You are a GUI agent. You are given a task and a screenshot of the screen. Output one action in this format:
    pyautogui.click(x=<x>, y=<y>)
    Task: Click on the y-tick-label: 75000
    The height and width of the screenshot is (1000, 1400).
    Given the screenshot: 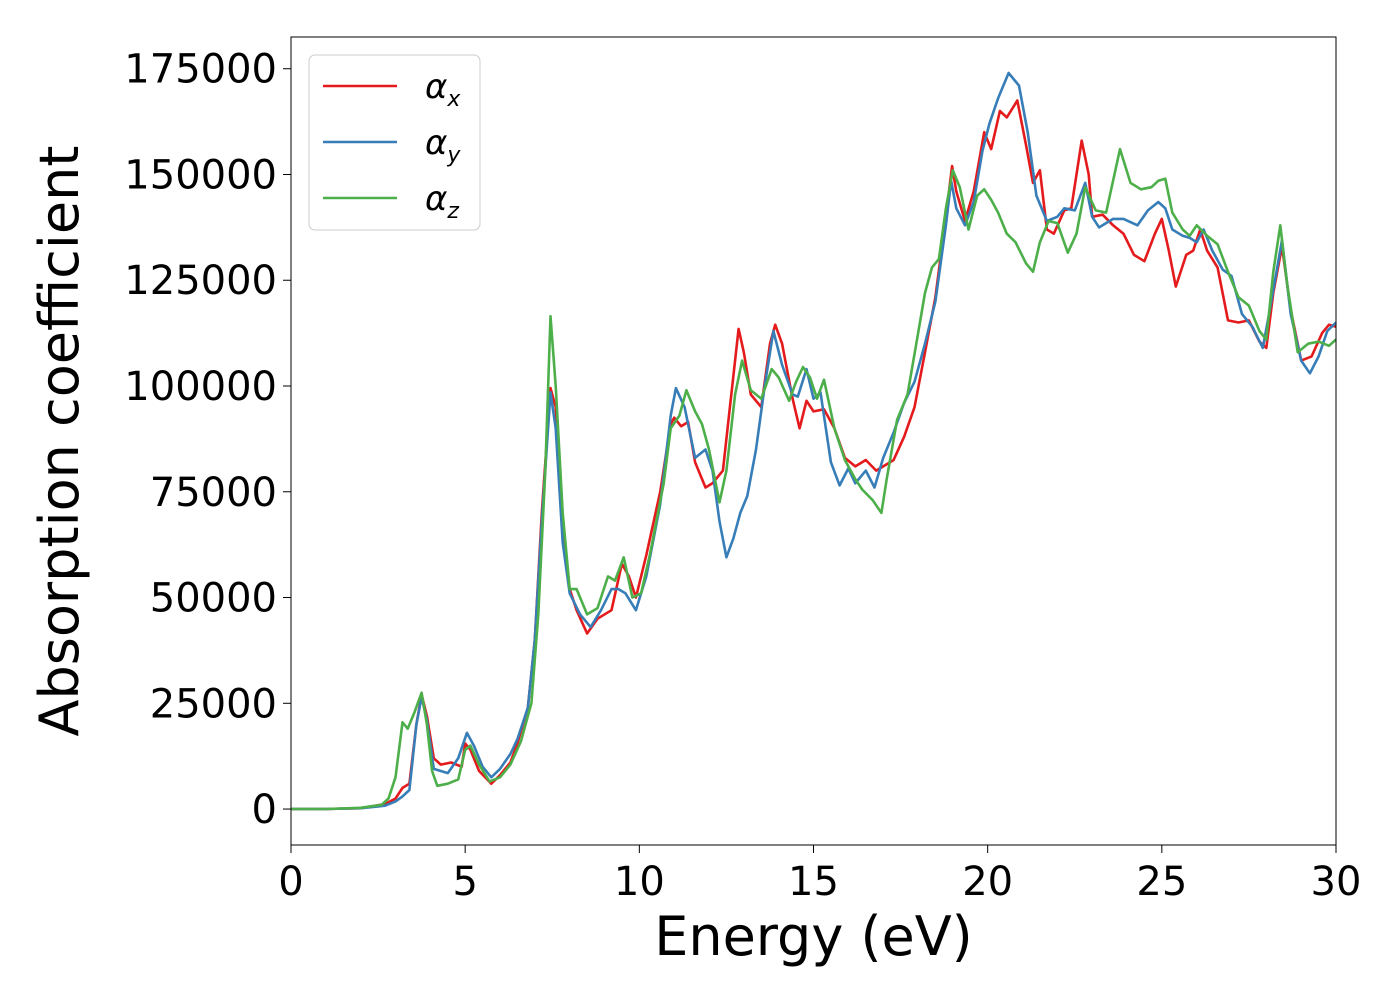 What is the action you would take?
    pyautogui.click(x=213, y=493)
    